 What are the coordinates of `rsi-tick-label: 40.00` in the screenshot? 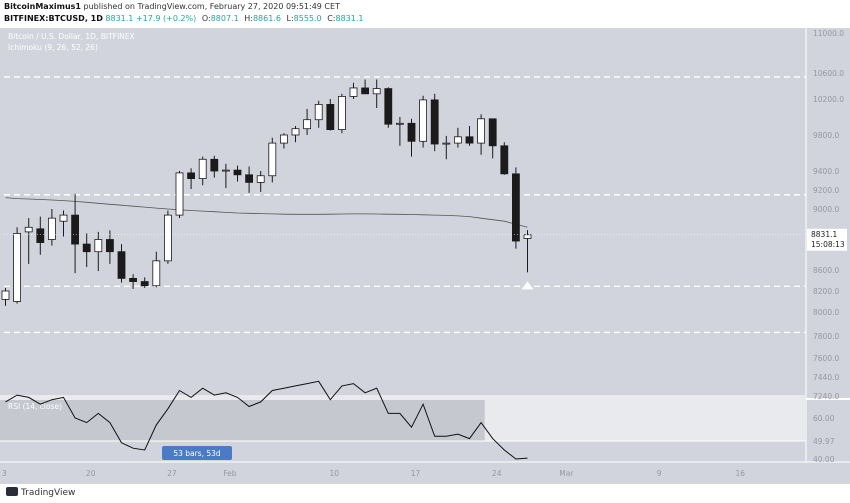 It's located at (824, 459).